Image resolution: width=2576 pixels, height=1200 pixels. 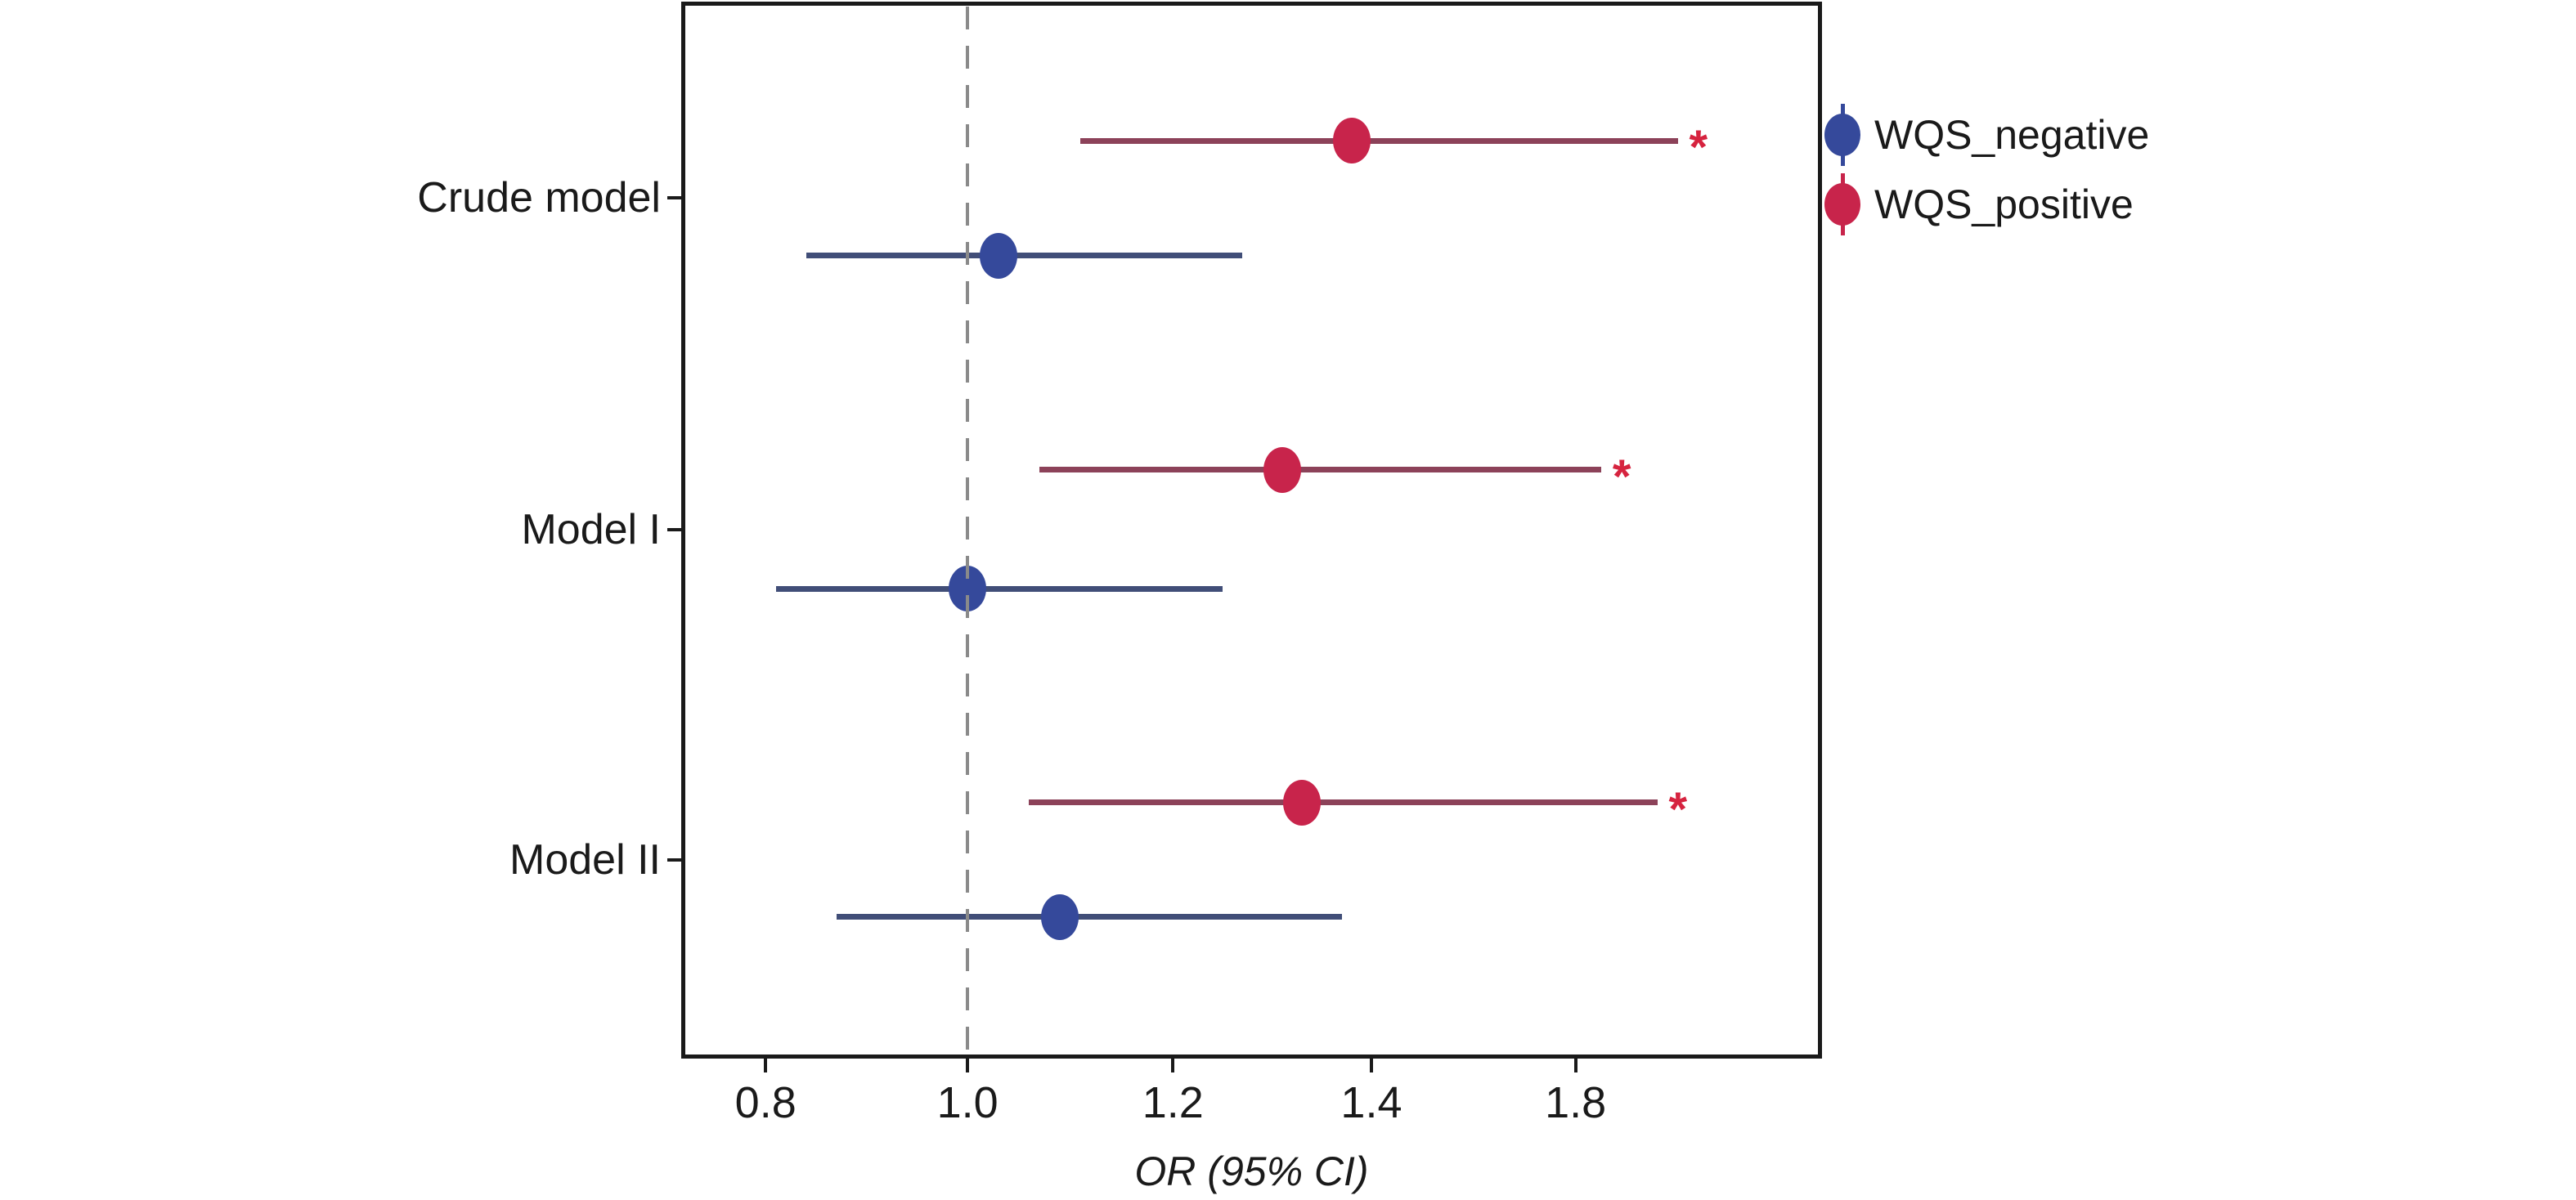 I want to click on group-label: Model II, so click(x=585, y=860).